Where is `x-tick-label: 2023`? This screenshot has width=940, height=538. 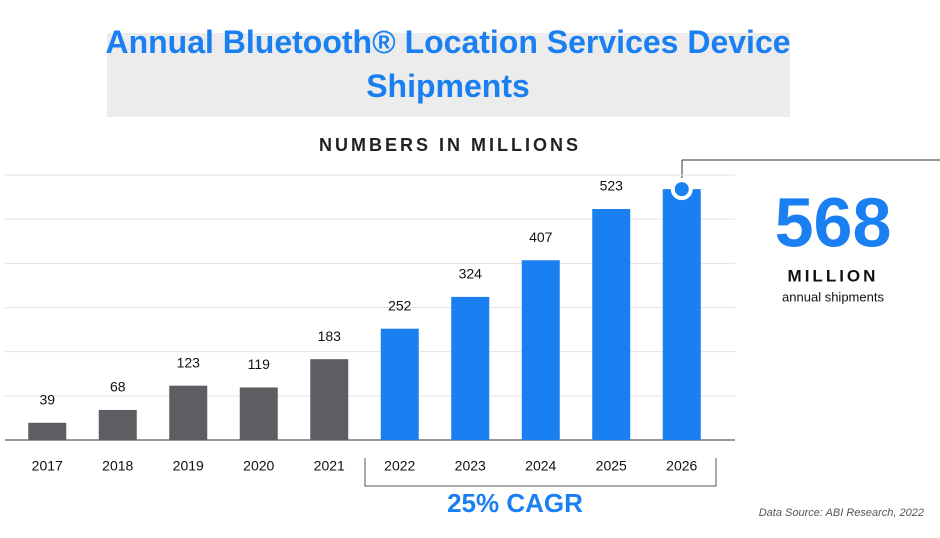 x-tick-label: 2023 is located at coordinates (470, 466).